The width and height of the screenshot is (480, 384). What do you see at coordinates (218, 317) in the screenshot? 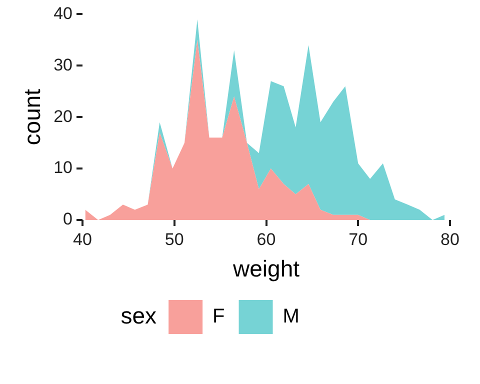
I see `legend-label: F` at bounding box center [218, 317].